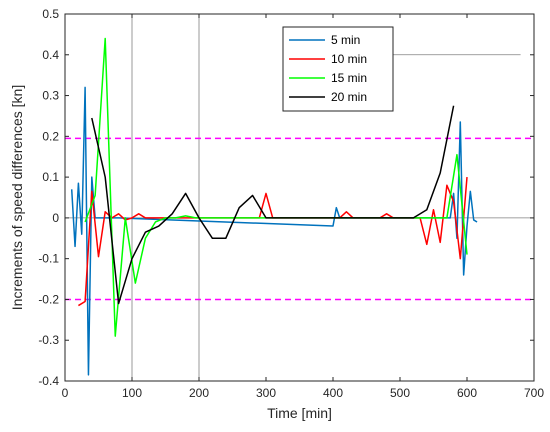 The width and height of the screenshot is (550, 432). What do you see at coordinates (50, 136) in the screenshot?
I see `y-tick-label: 0.2` at bounding box center [50, 136].